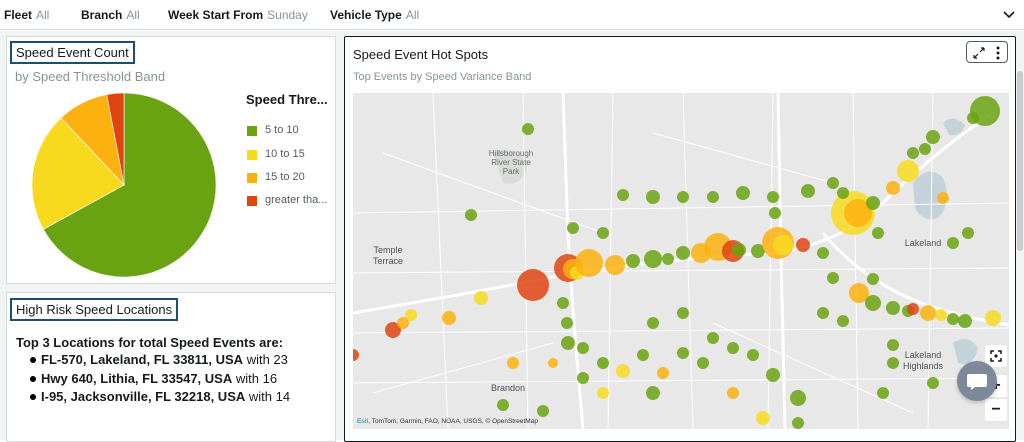 This screenshot has height=442, width=1024. Describe the element at coordinates (110, 15) in the screenshot. I see `filter-branch: Branch All` at that location.